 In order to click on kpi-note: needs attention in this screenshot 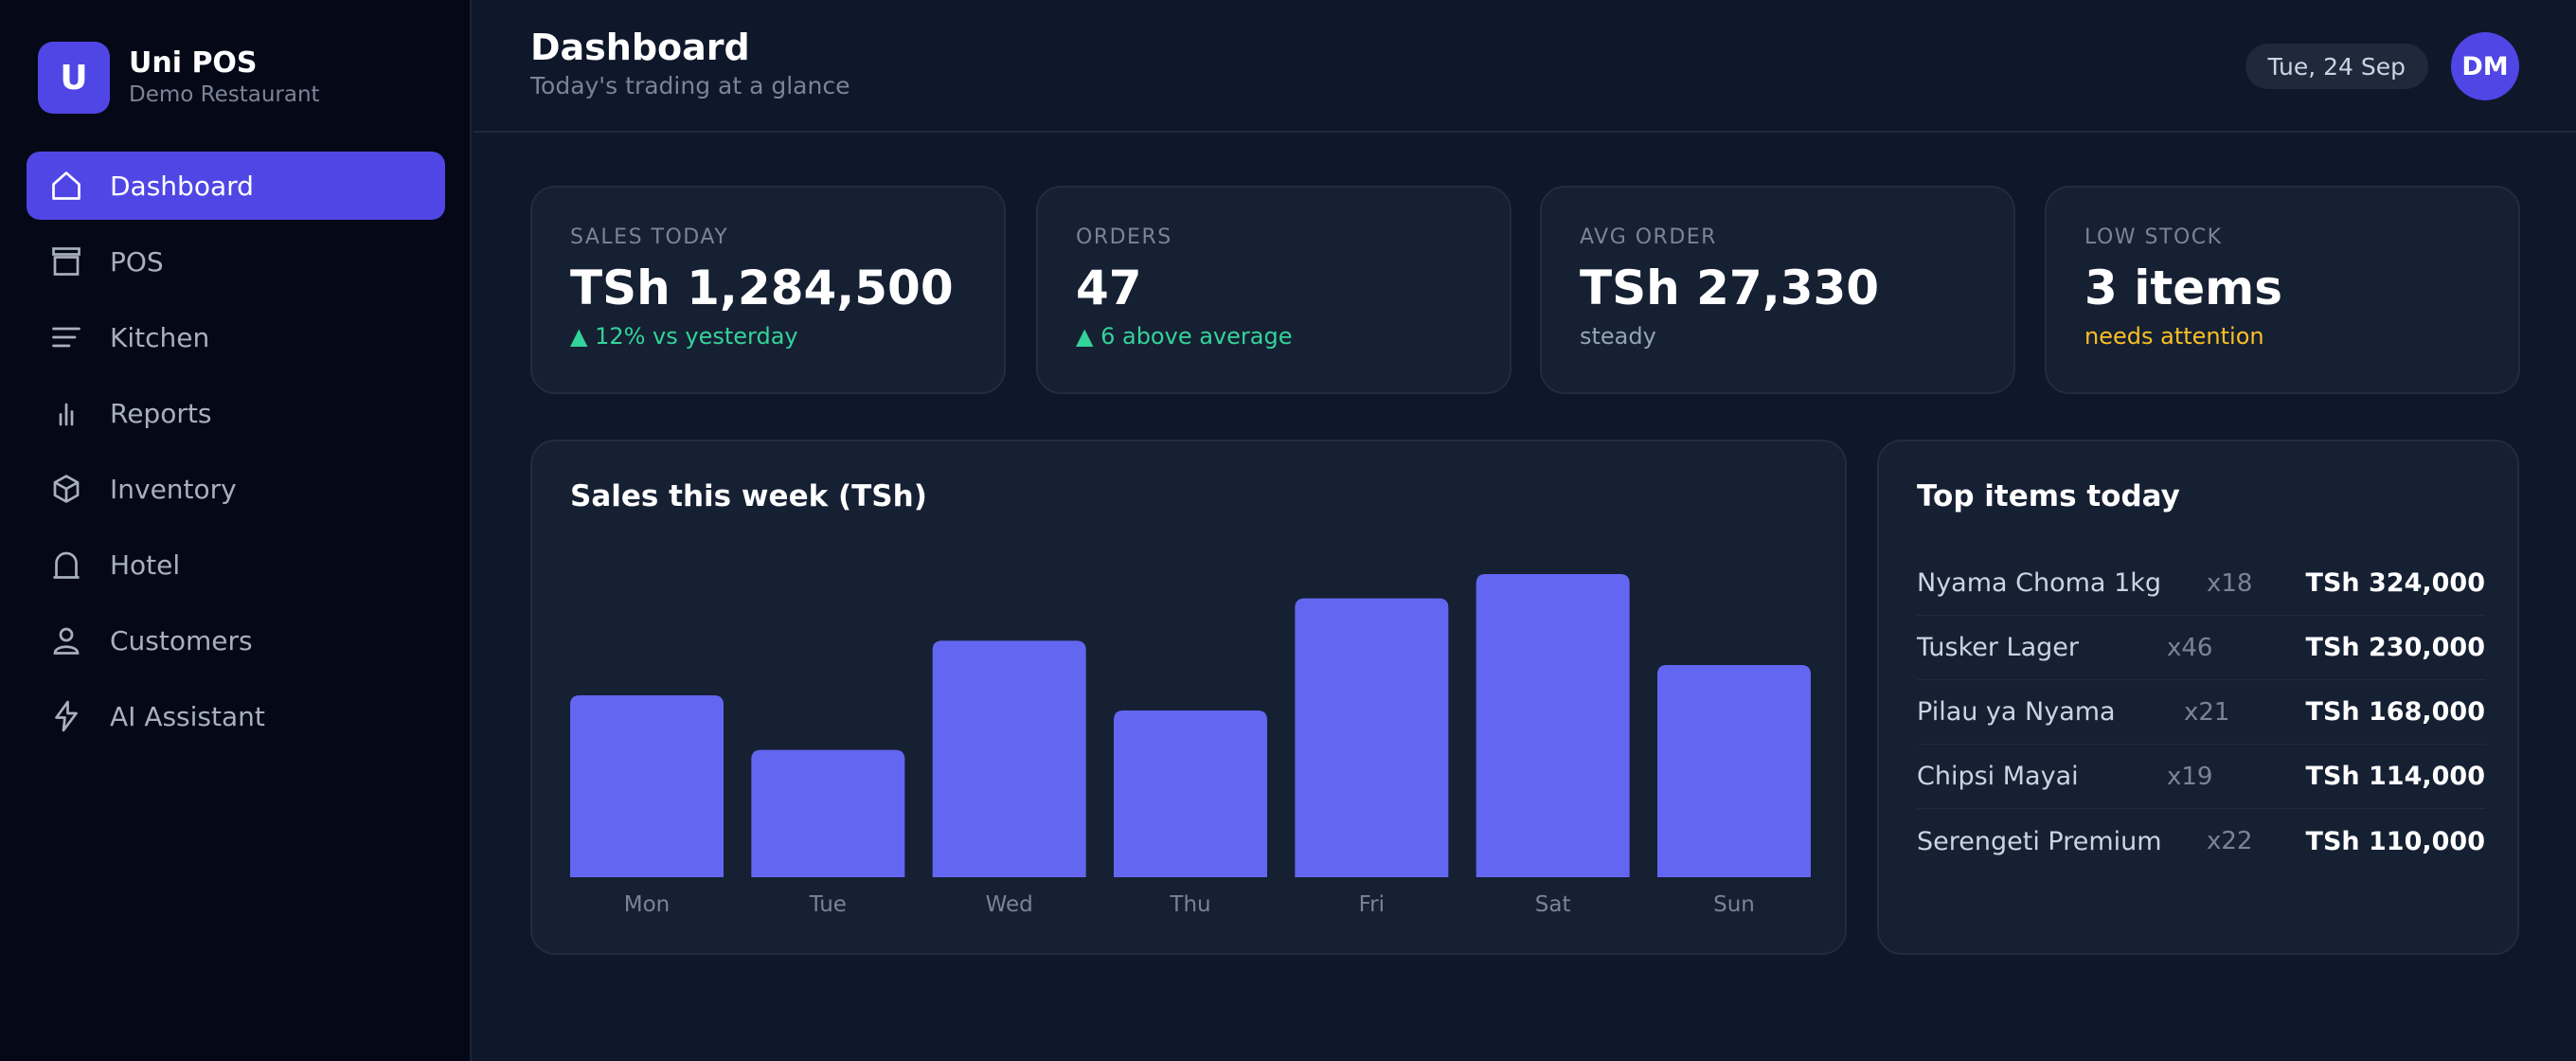, I will do `click(2174, 336)`.